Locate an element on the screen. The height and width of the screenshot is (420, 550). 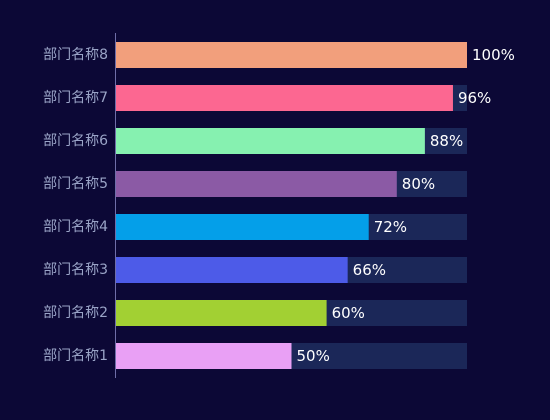
value-label: 96% is located at coordinates (474, 98).